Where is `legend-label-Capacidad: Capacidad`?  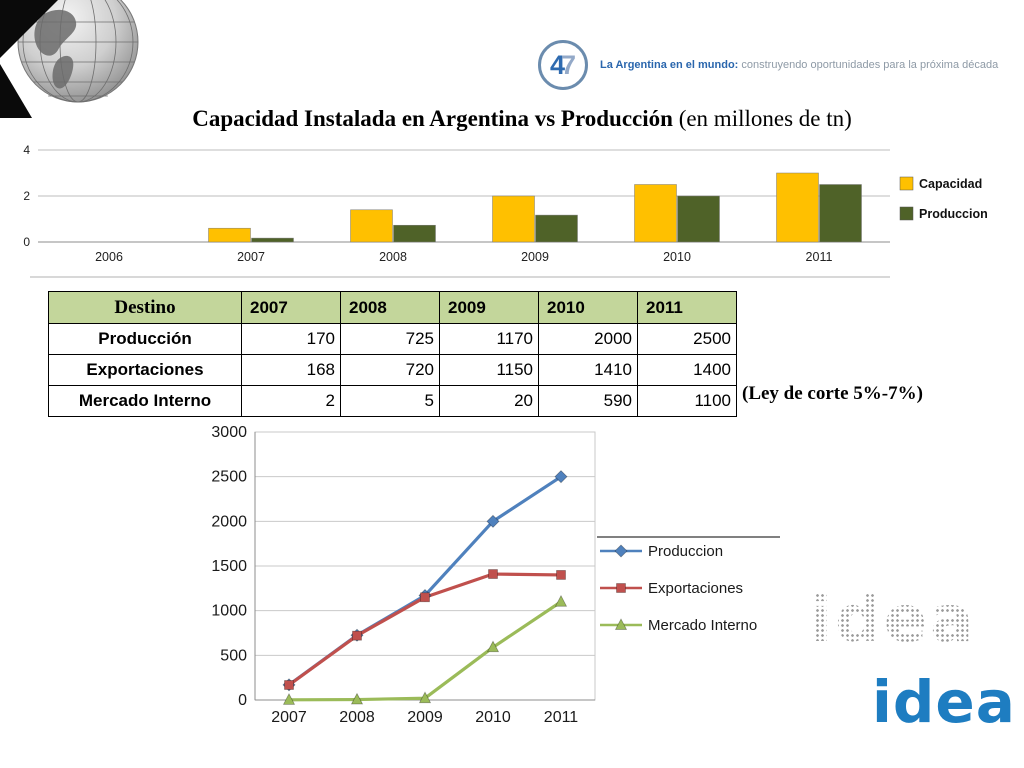
legend-label-Capacidad: Capacidad is located at coordinates (950, 184).